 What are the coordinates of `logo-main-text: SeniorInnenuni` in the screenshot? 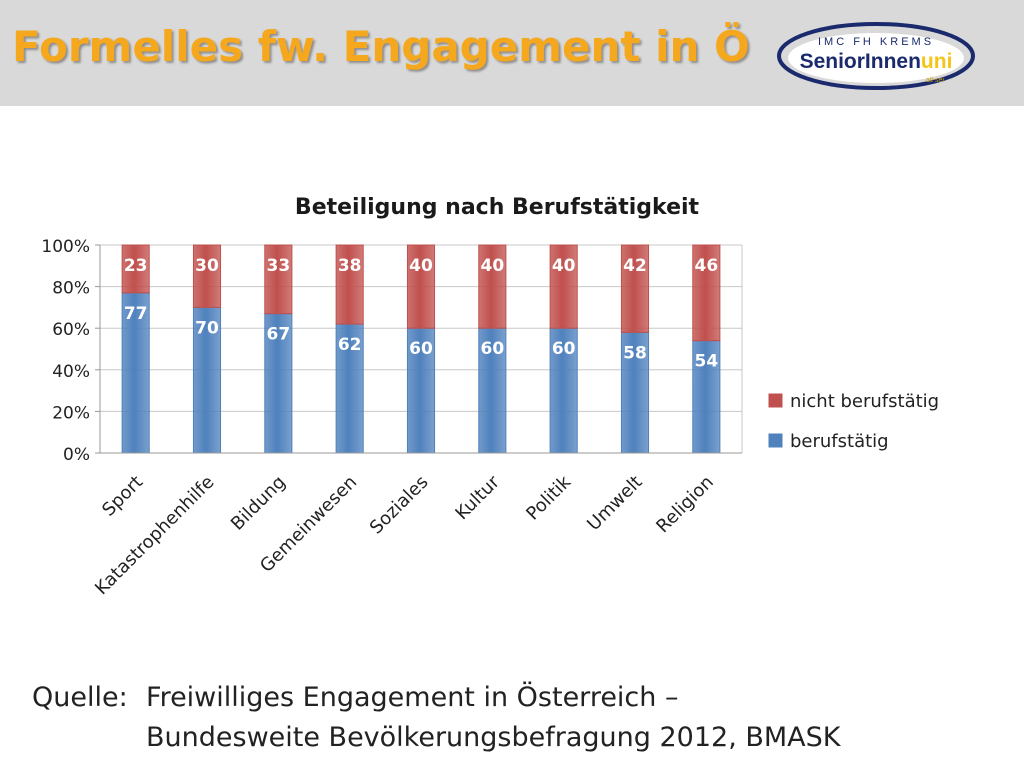 It's located at (876, 61).